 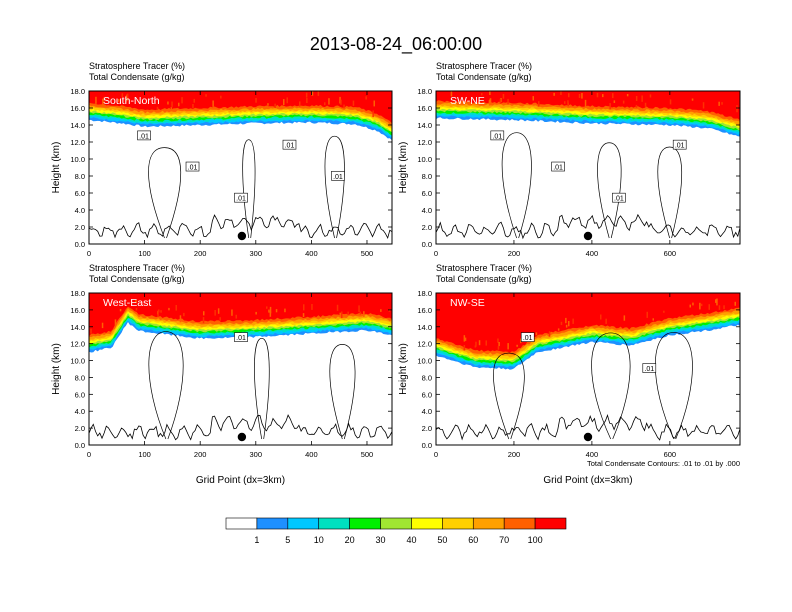 I want to click on plot-frame, so click(x=588, y=369).